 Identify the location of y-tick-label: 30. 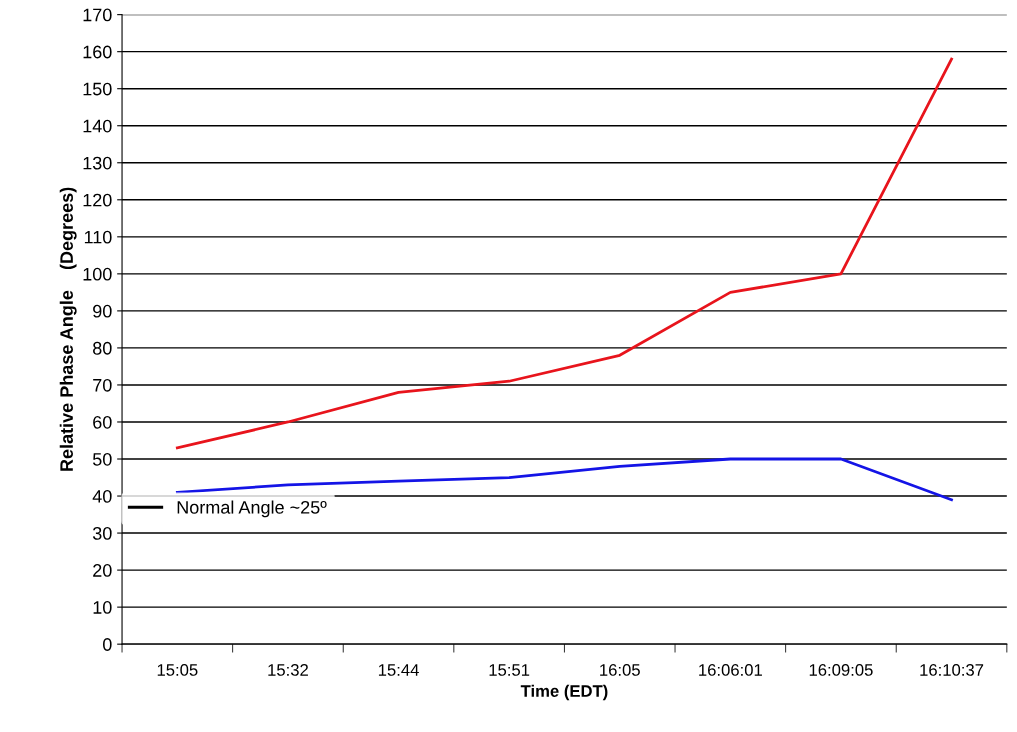
(102, 533).